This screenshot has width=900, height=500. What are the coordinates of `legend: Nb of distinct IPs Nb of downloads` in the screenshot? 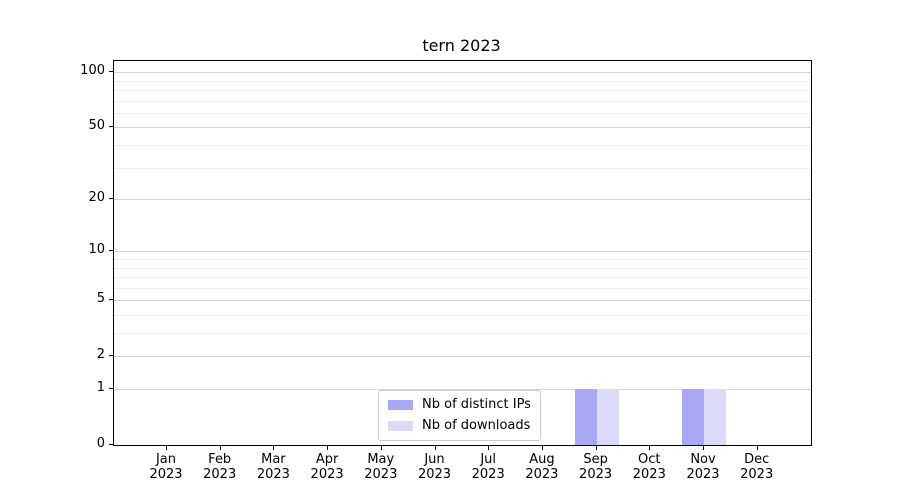 It's located at (459, 415).